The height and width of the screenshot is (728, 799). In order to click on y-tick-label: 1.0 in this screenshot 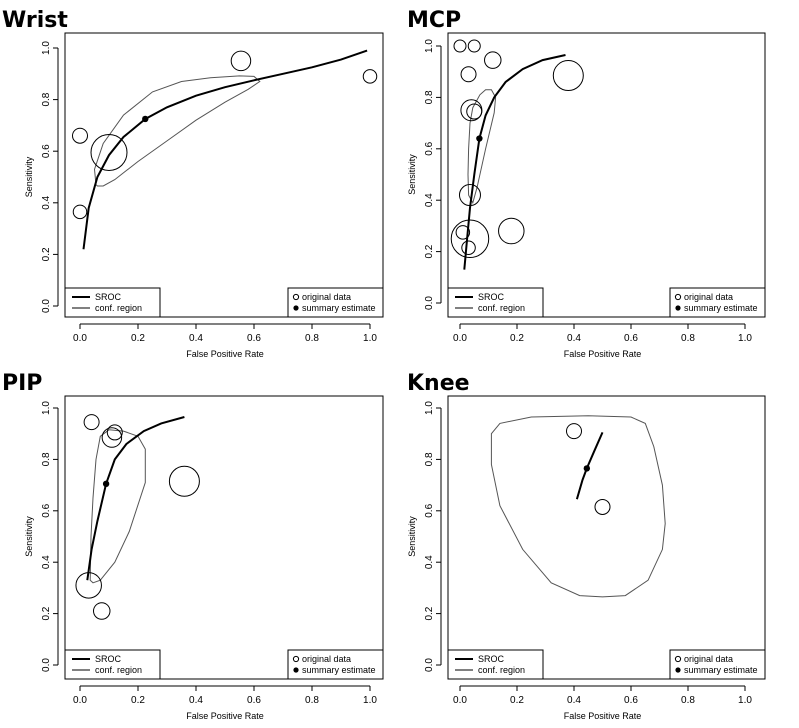, I will do `click(46, 408)`.